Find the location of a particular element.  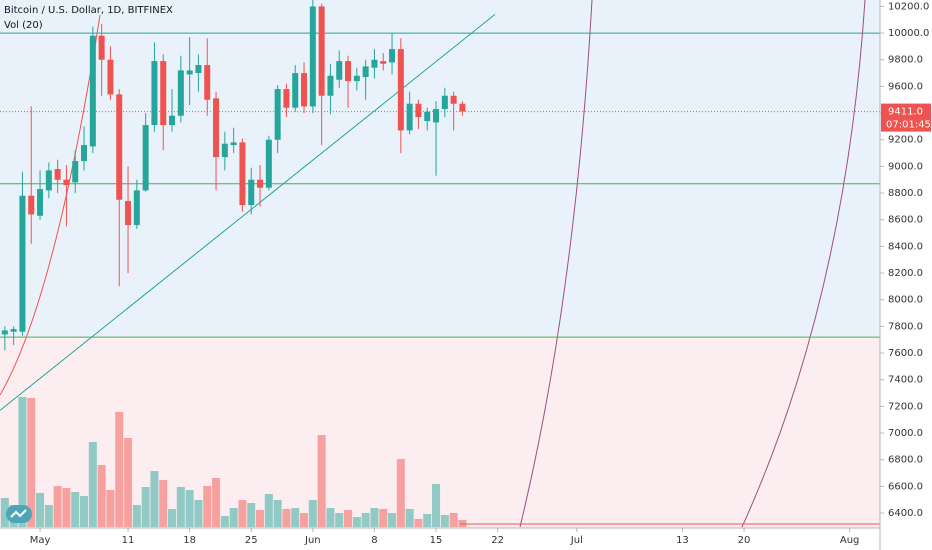

y-tick-label: 8800.0 is located at coordinates (905, 193).